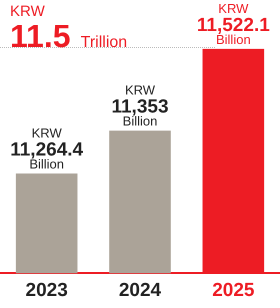 Image resolution: width=280 pixels, height=308 pixels. I want to click on x-tick-label: 2023, so click(47, 290).